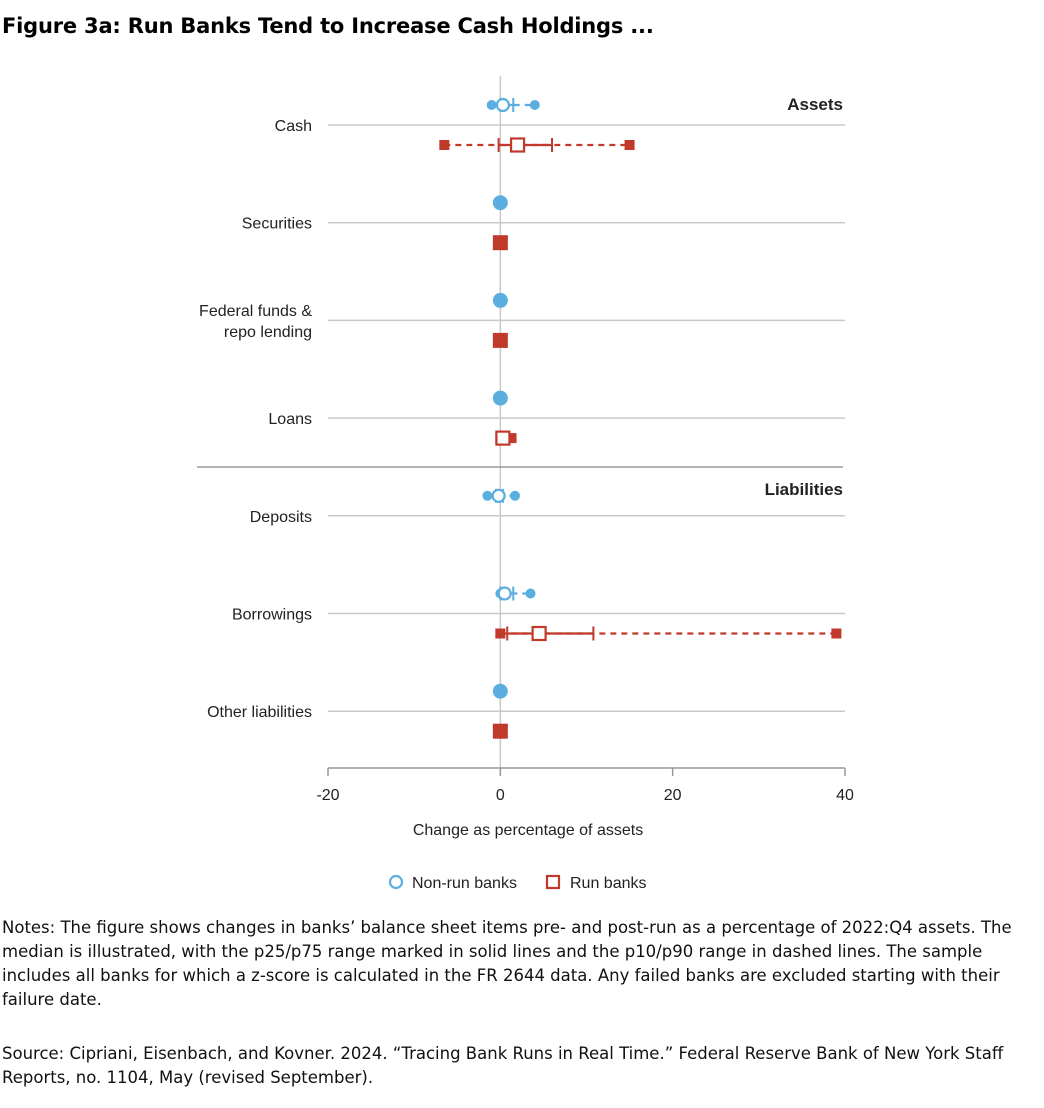 The image size is (1044, 1108). I want to click on x-tick-label: 0, so click(500, 795).